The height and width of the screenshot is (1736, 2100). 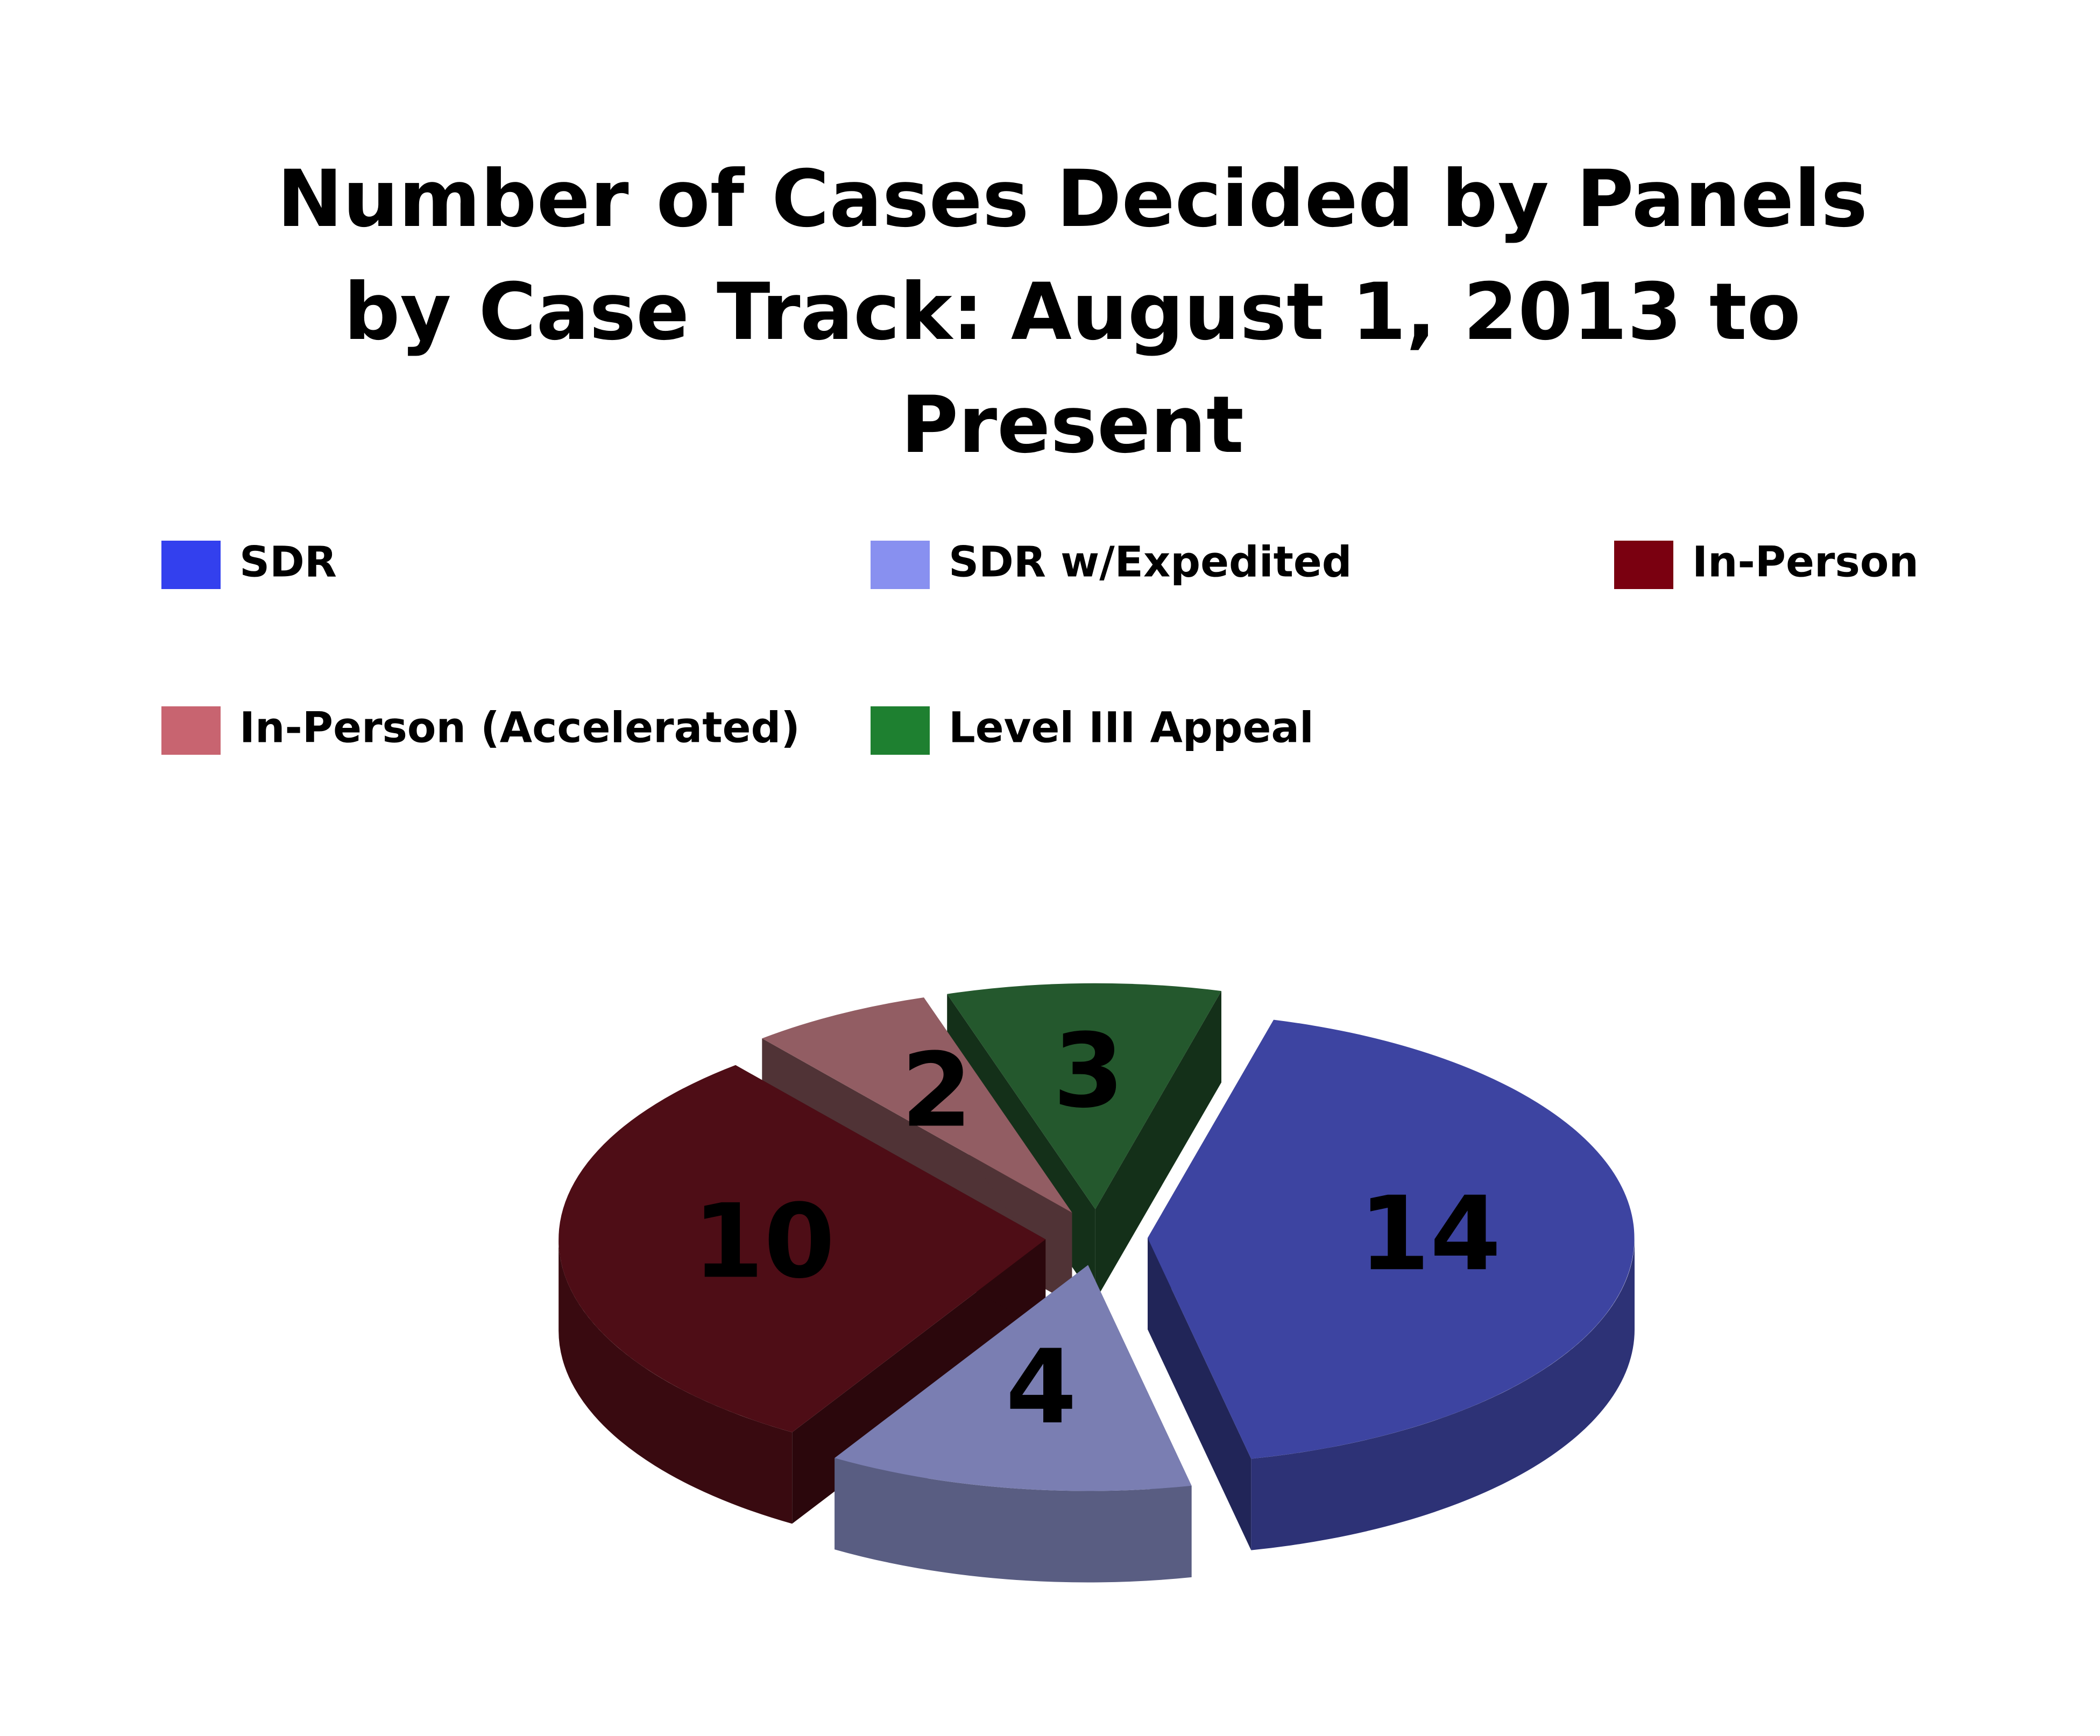 I want to click on chart-title: by Case Track: August 1, 2013 to, so click(x=1072, y=312).